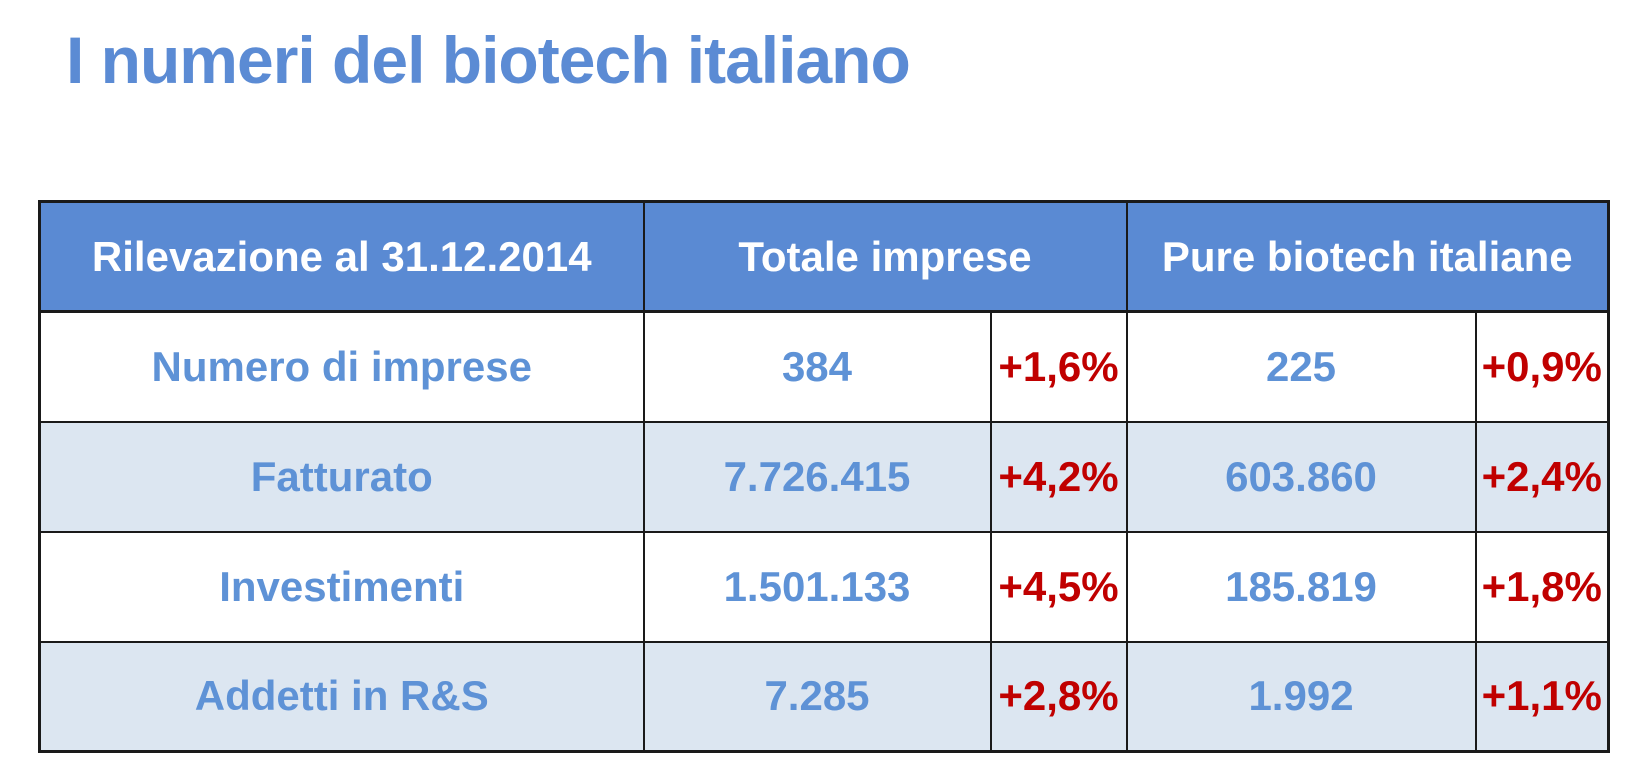 Image resolution: width=1635 pixels, height=781 pixels. What do you see at coordinates (341, 476) in the screenshot?
I see `row-label: Fatturato` at bounding box center [341, 476].